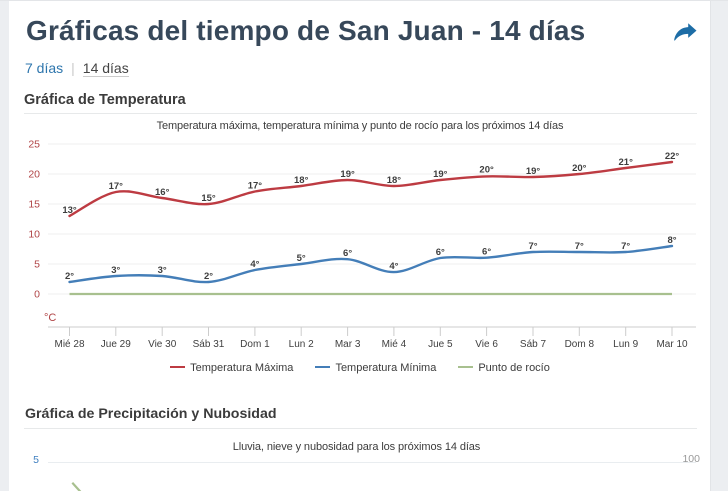  I want to click on svg-text: 100, so click(691, 459).